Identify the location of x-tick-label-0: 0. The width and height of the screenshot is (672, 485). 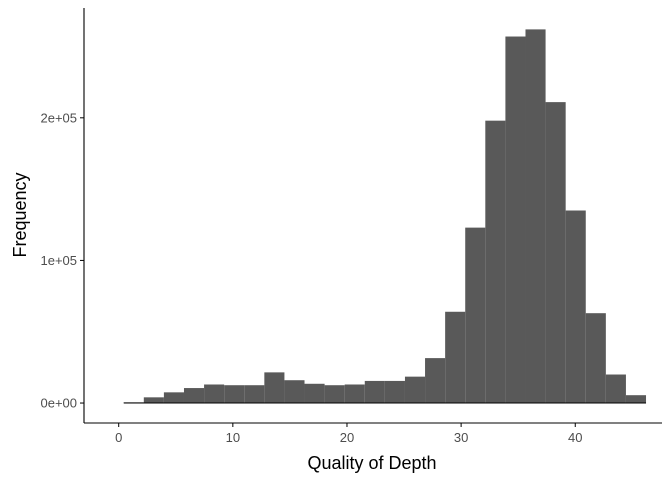
(118, 437).